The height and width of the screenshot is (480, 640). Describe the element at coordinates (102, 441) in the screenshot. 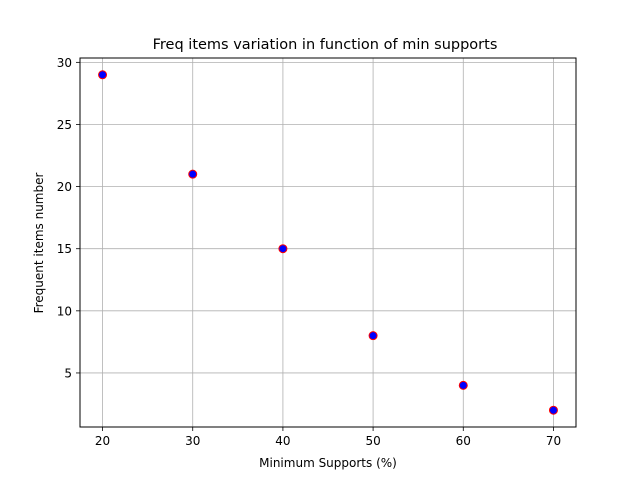

I see `x-tick-label: 20` at that location.